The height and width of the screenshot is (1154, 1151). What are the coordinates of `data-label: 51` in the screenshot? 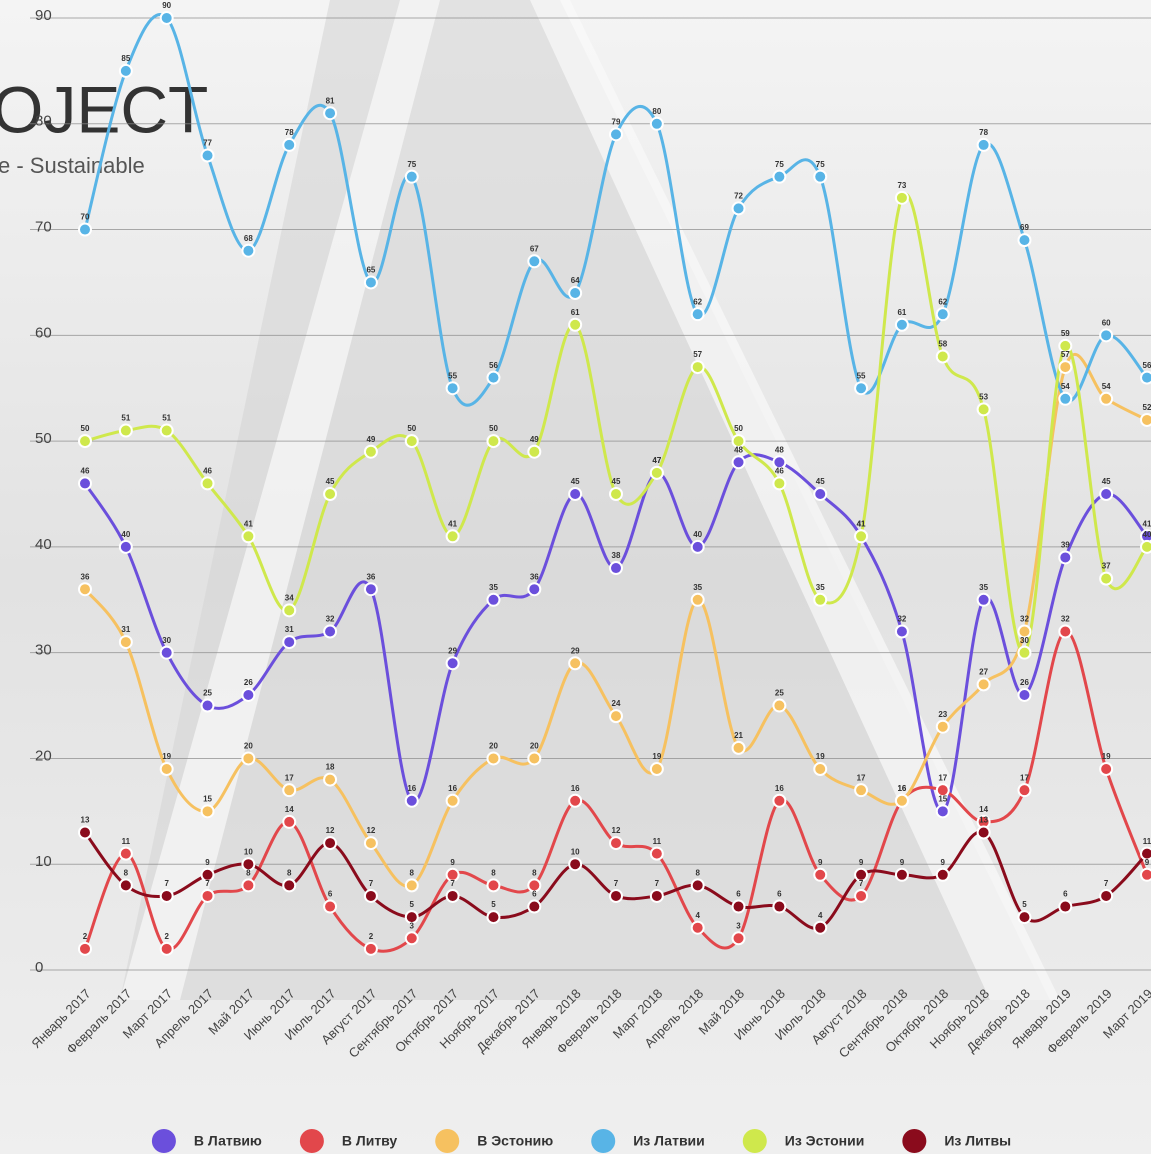 It's located at (125, 418).